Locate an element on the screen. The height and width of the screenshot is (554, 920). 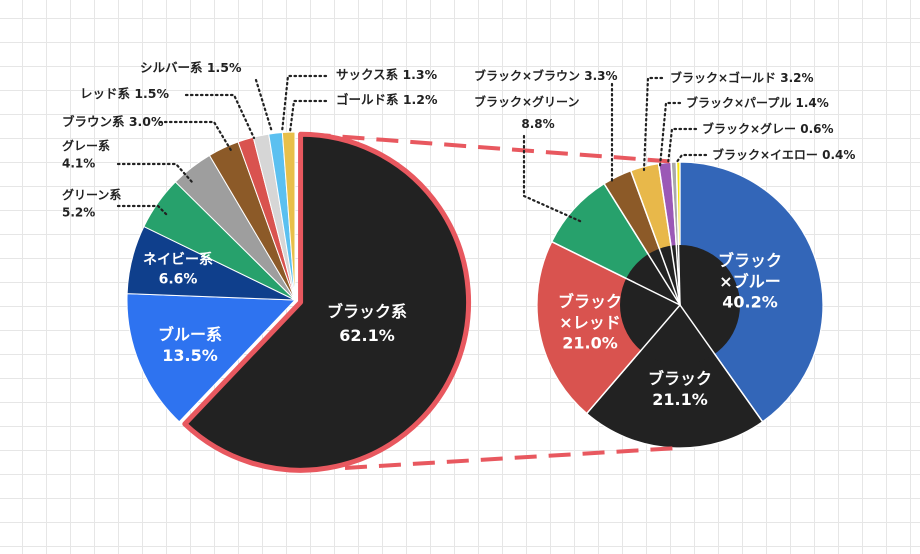
donut-label-black-gray: ブラック×グレー 0.6% is located at coordinates (768, 128).